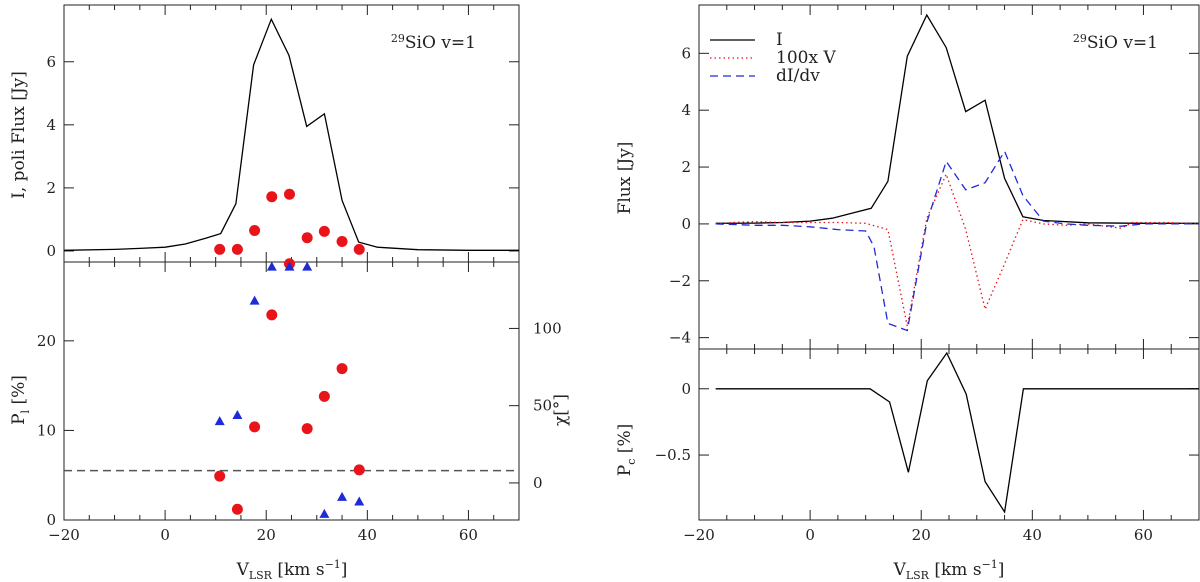 The height and width of the screenshot is (582, 1200). I want to click on y2-tick-labels: 0 50 100, so click(547, 405).